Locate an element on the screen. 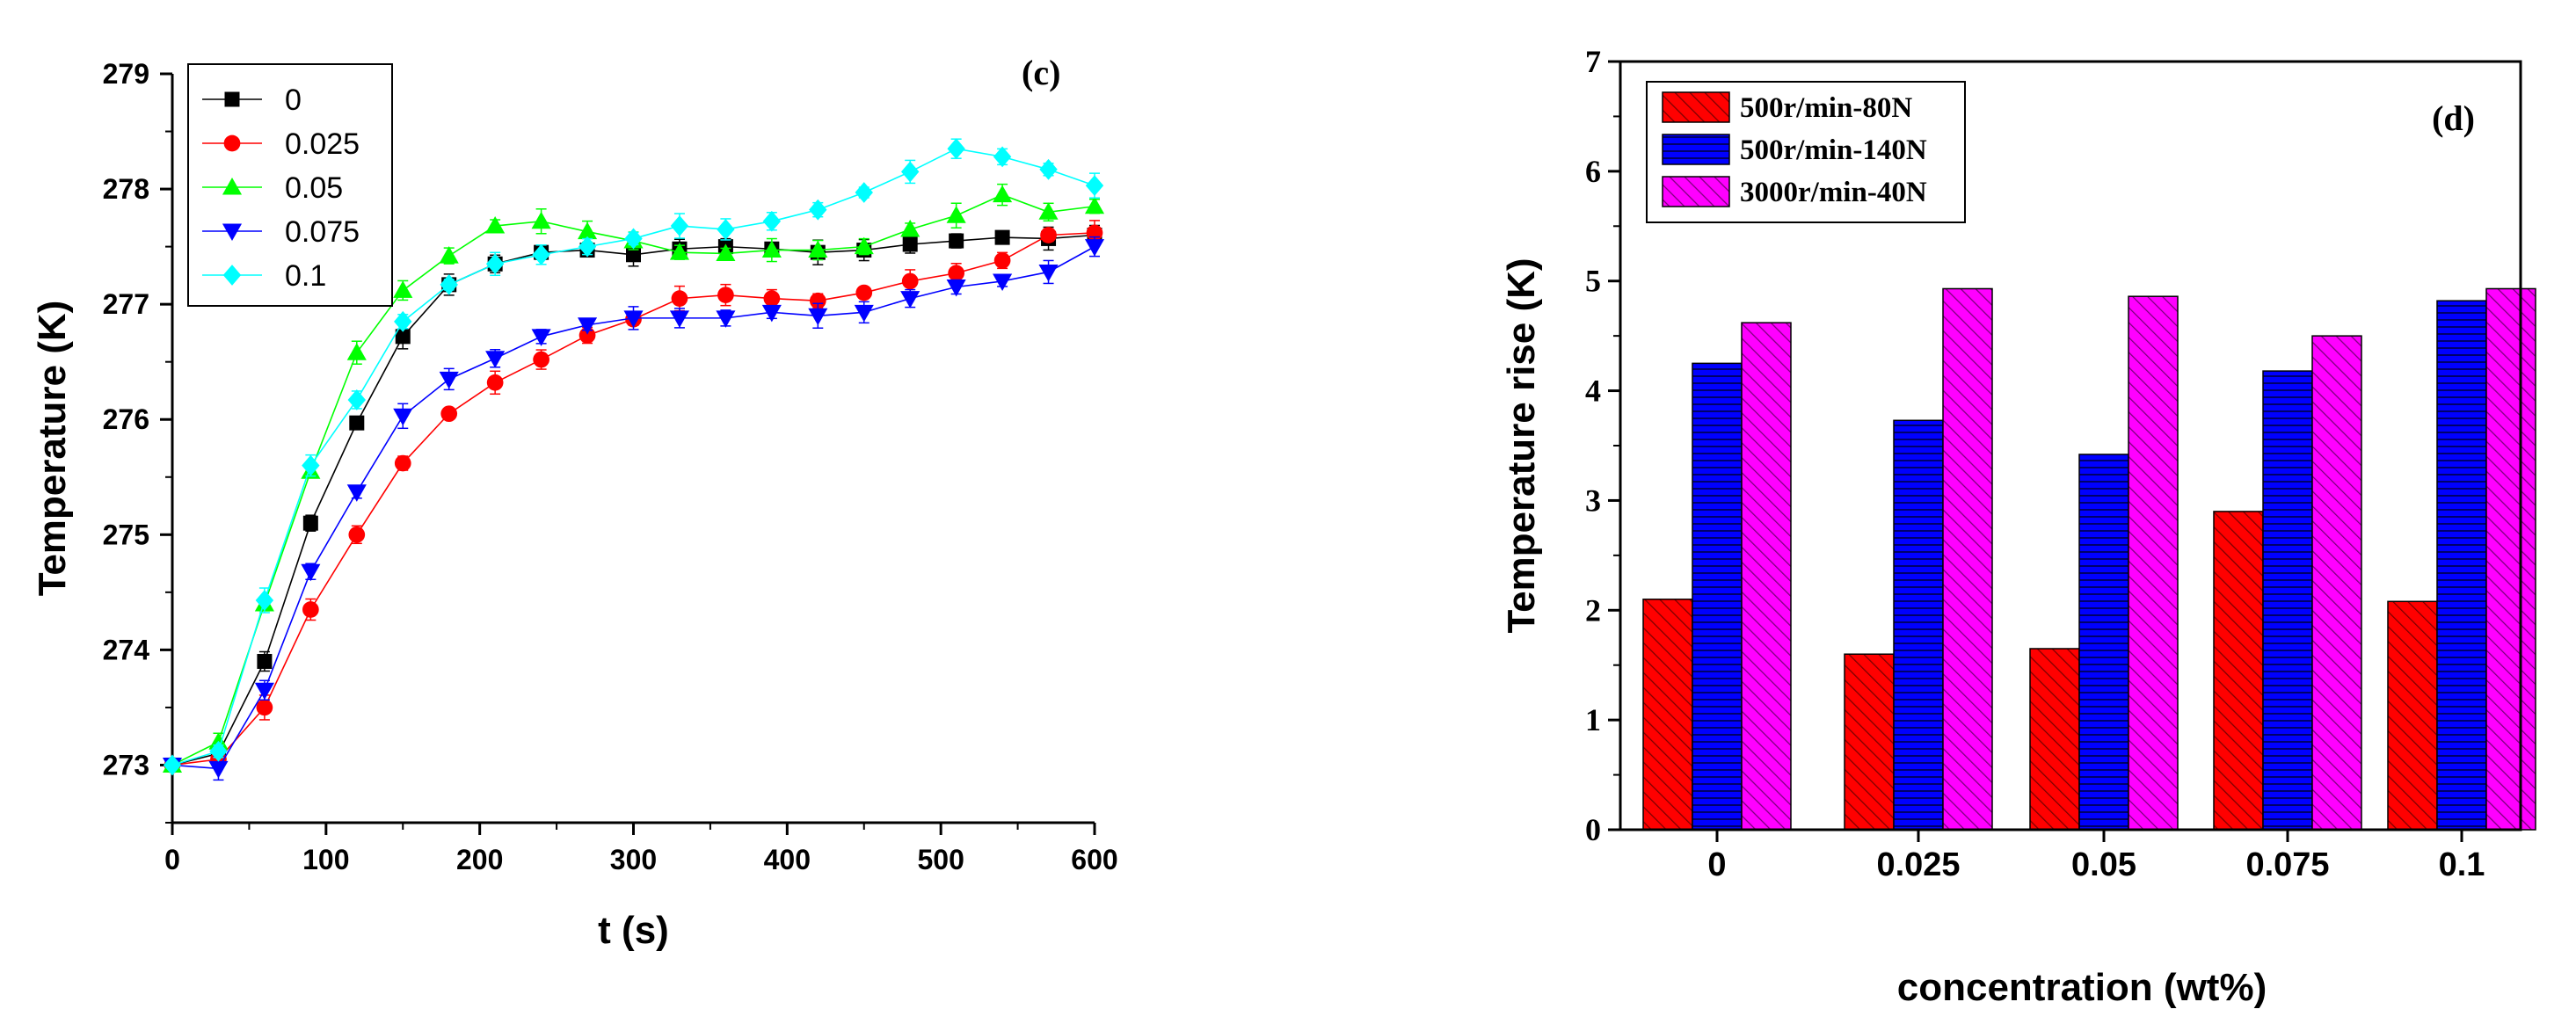 The width and height of the screenshot is (2576, 1031). y-tick-label: 273 is located at coordinates (126, 765).